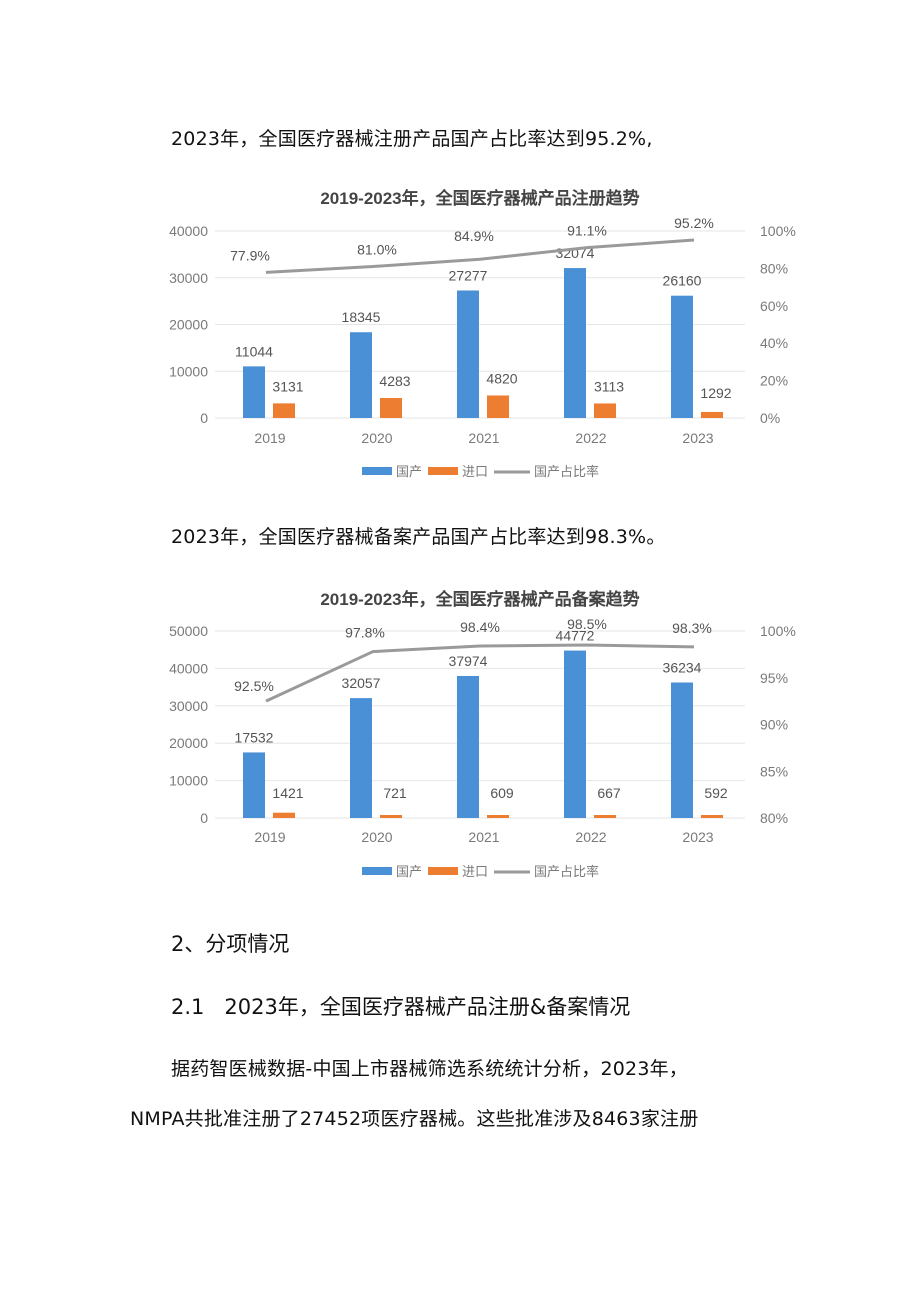 The image size is (920, 1301). I want to click on ratio-label: 84.9%, so click(474, 236).